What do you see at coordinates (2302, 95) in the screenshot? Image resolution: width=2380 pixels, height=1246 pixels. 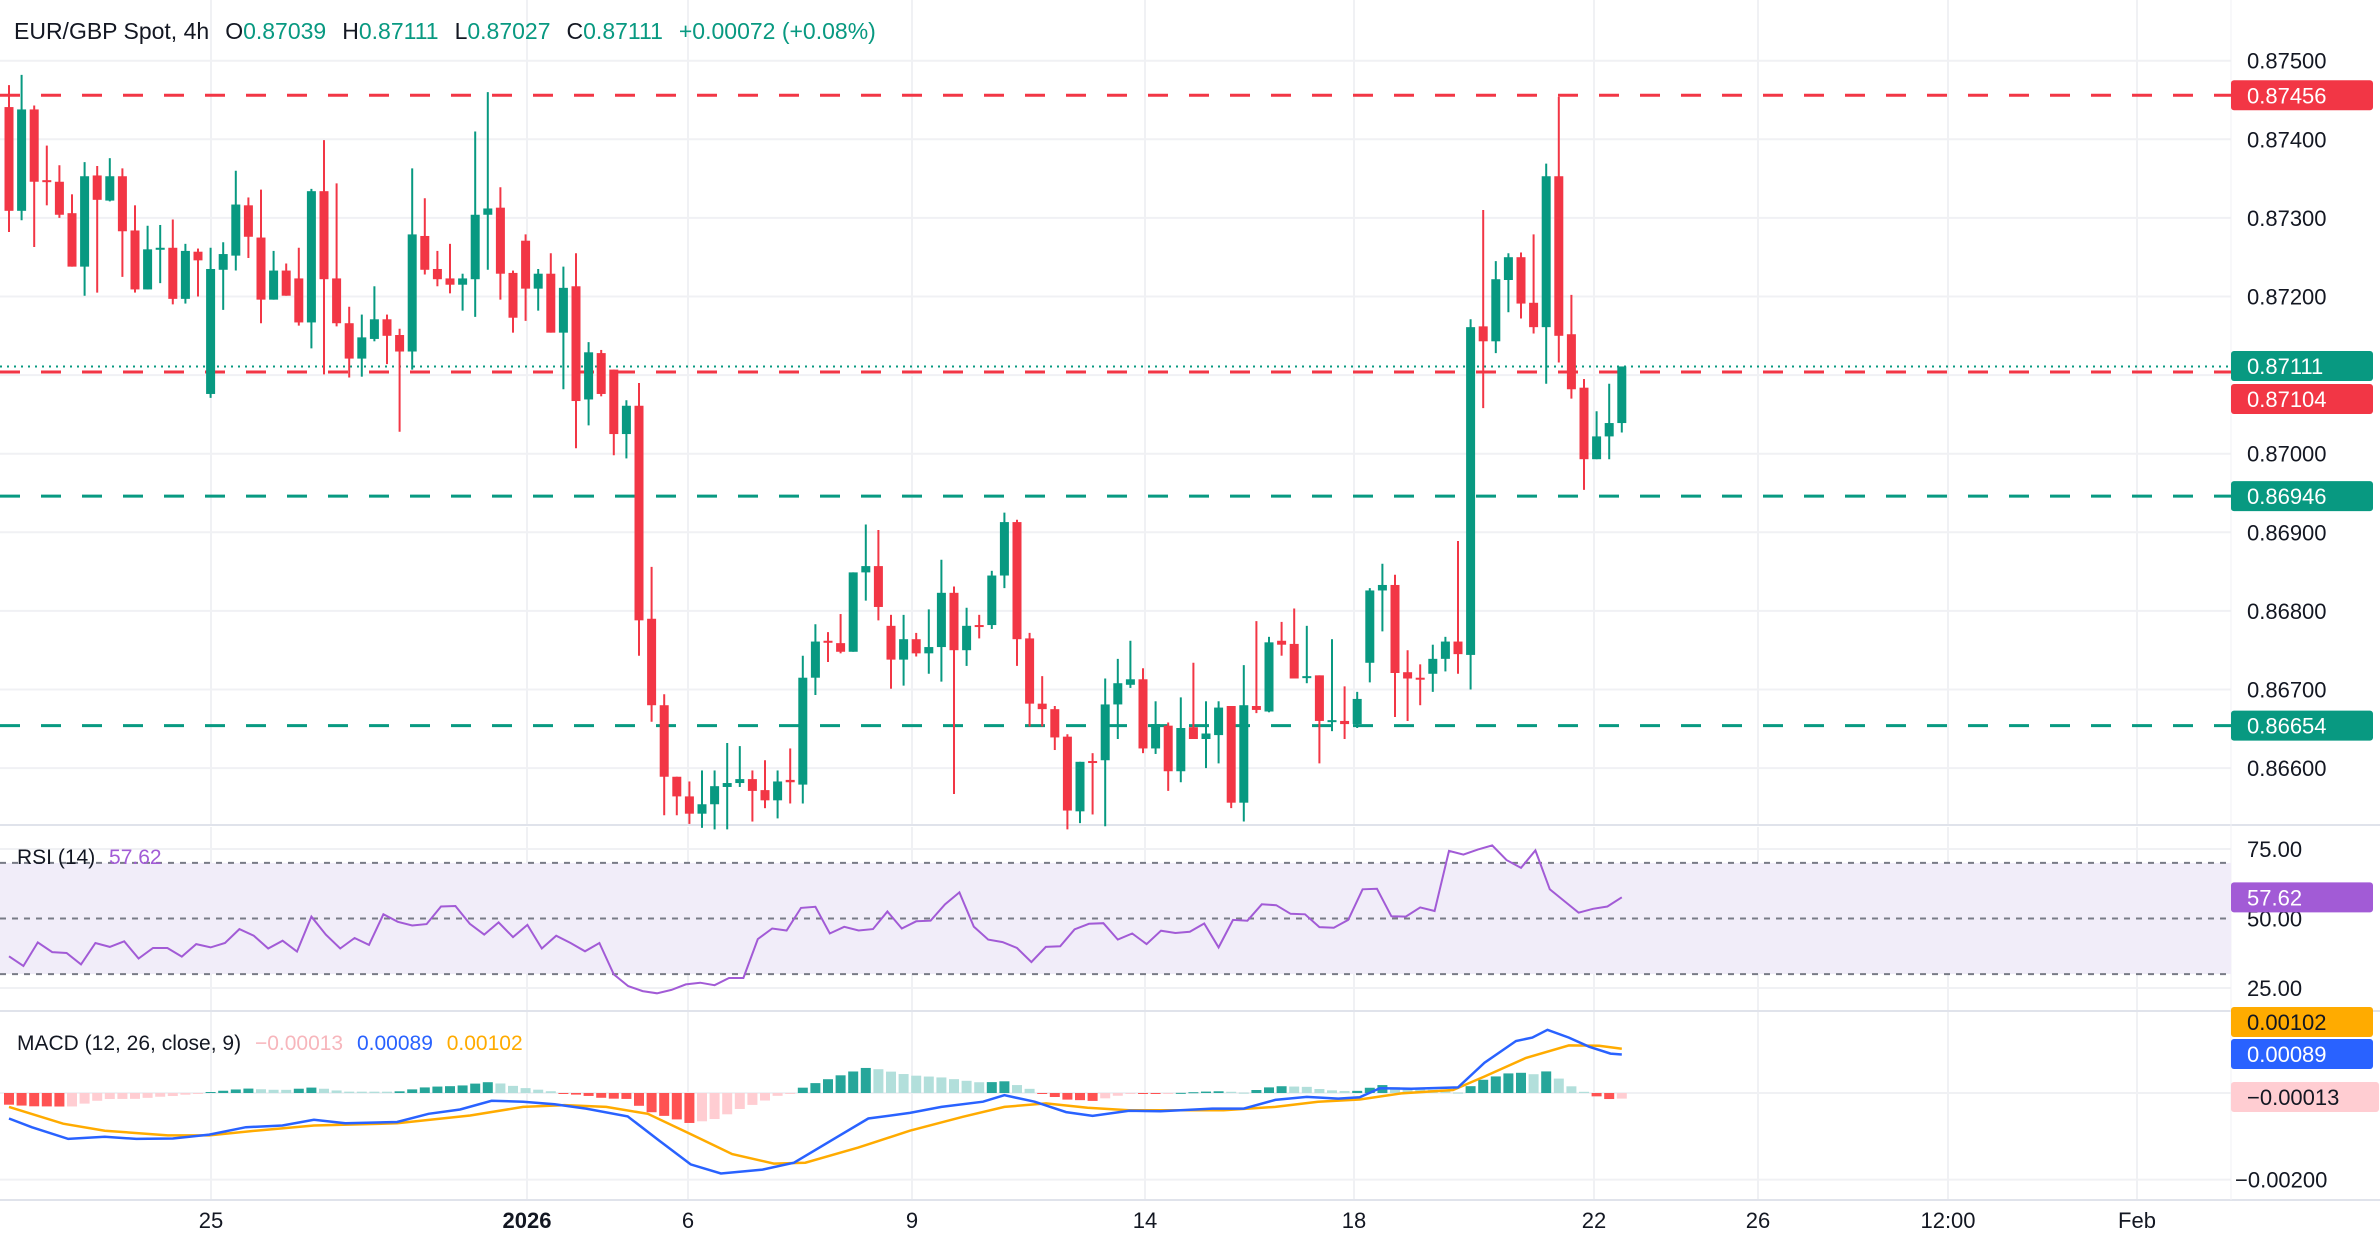 I see `level-label-resistance: 0.87456` at bounding box center [2302, 95].